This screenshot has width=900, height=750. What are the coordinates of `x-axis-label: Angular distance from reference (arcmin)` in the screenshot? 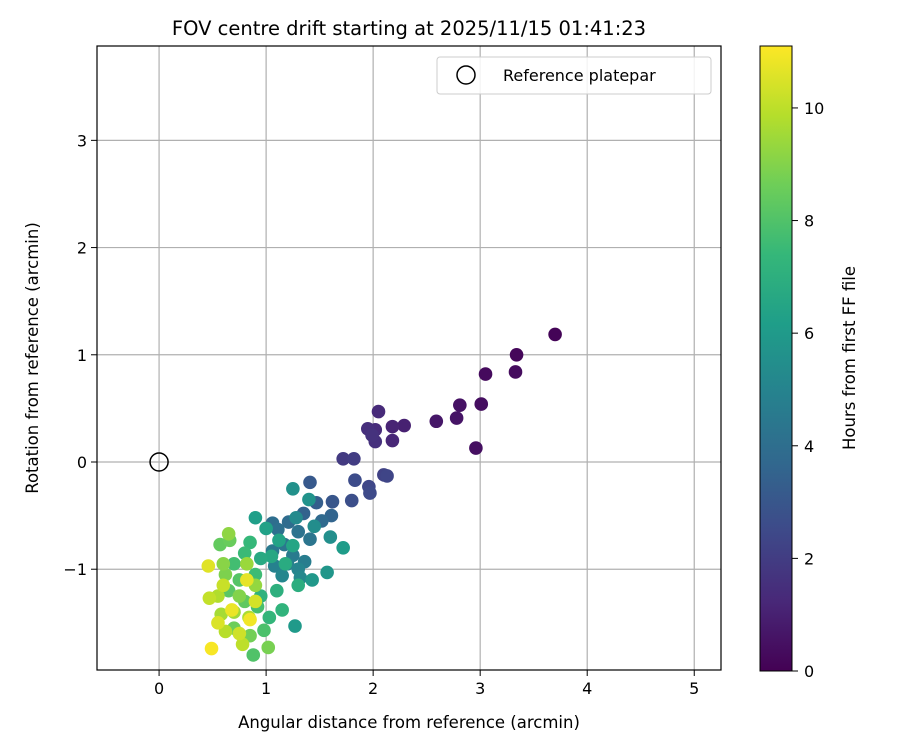 It's located at (409, 722).